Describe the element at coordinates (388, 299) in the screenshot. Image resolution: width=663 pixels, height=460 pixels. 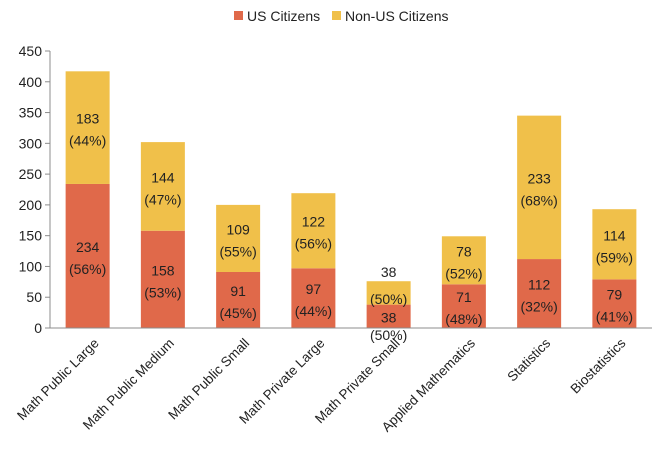
I see `data-label-non-us-citizens-percent: (50%)` at that location.